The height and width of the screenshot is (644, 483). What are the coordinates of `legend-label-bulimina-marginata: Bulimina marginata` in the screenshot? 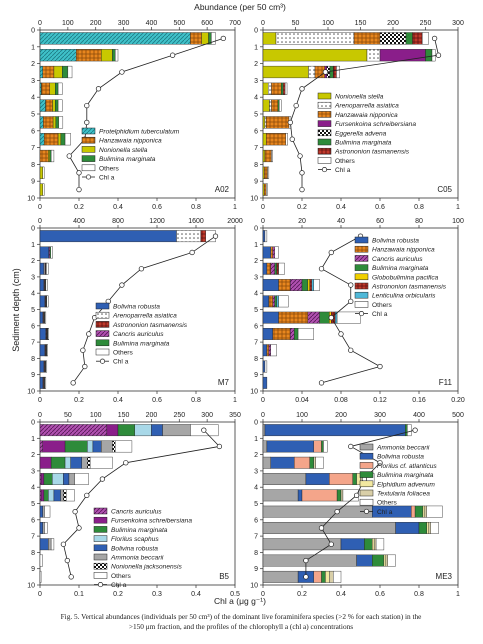 It's located at (405, 475).